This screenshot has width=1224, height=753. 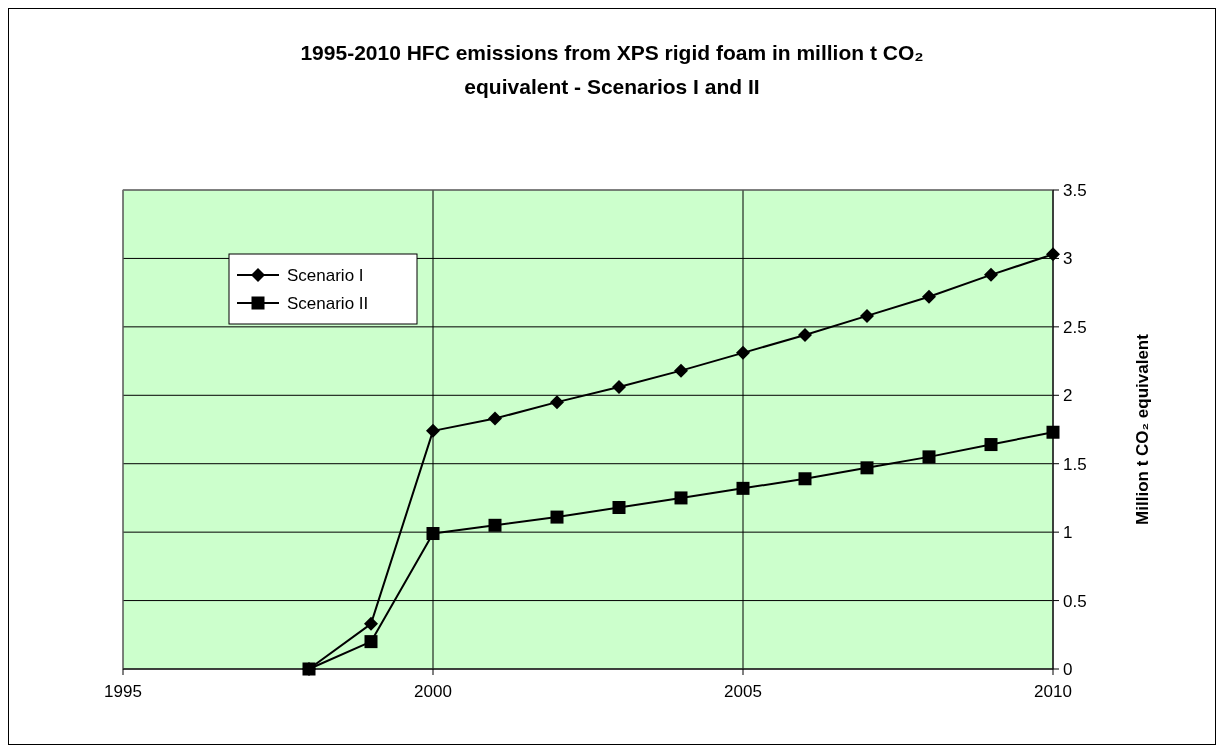 I want to click on y-tick-label: 1, so click(x=1068, y=533).